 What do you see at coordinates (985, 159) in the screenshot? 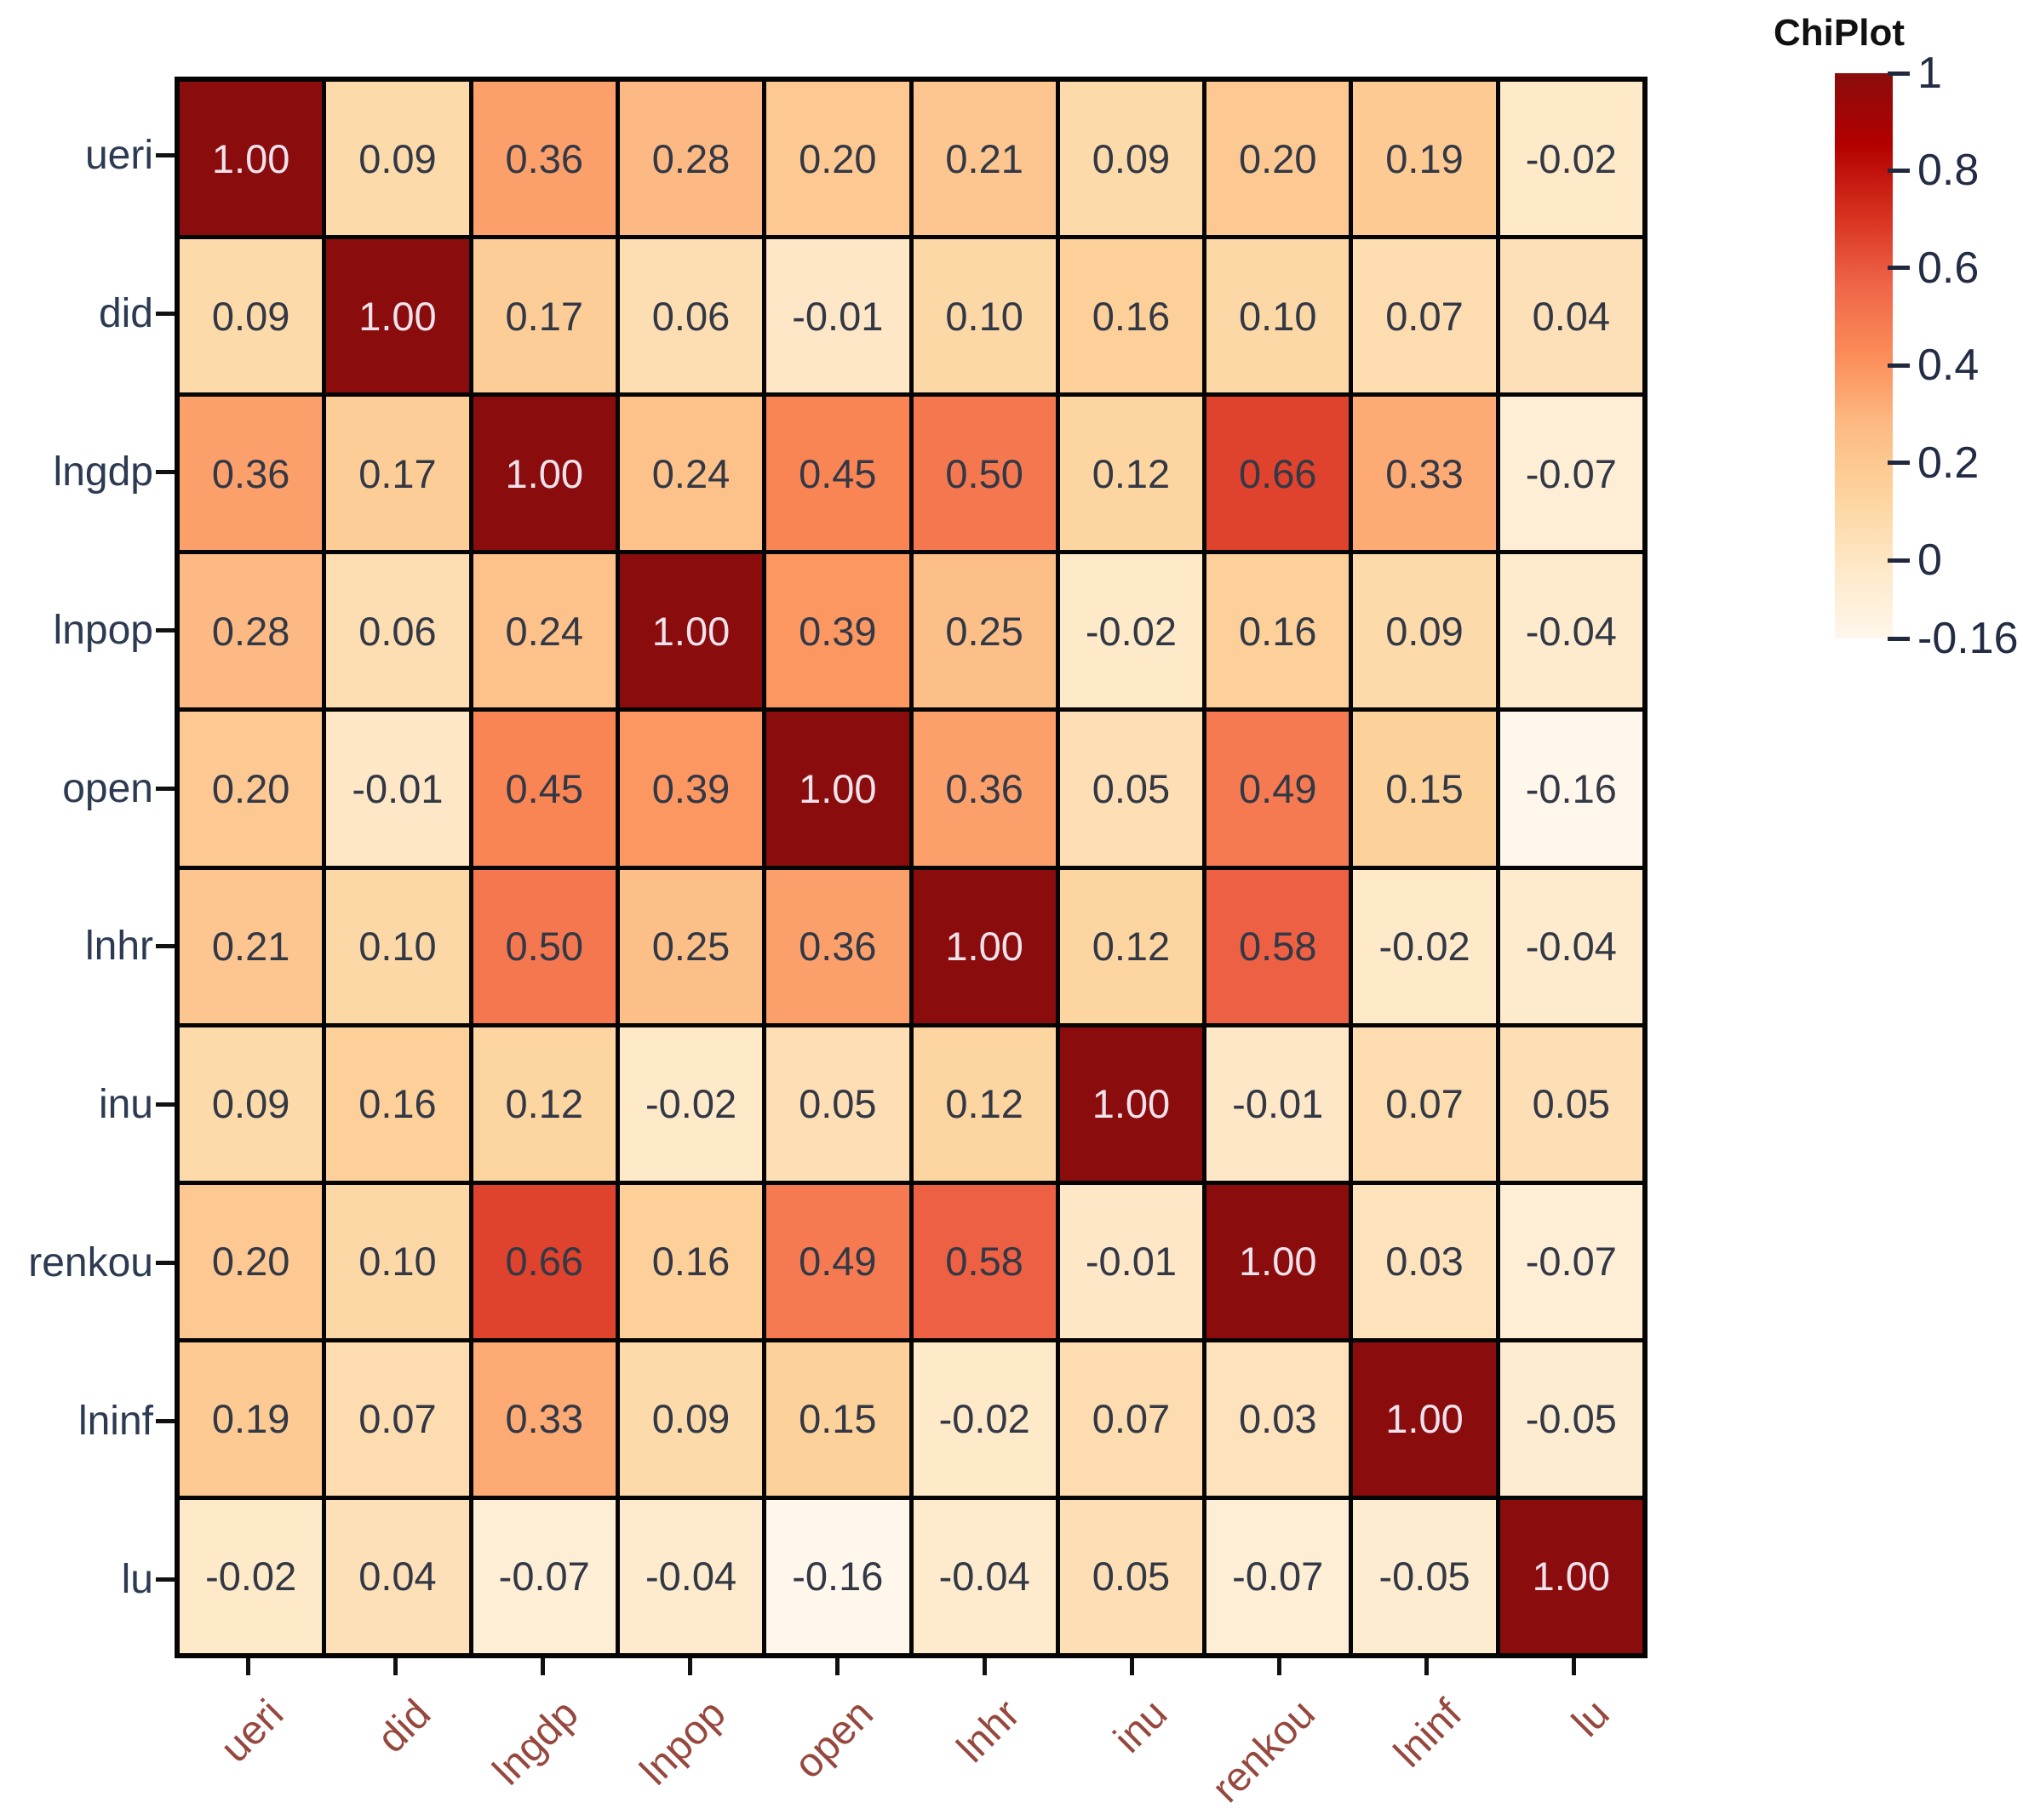
I see `heatmap-cell-ueri-lnhr: 0.21` at bounding box center [985, 159].